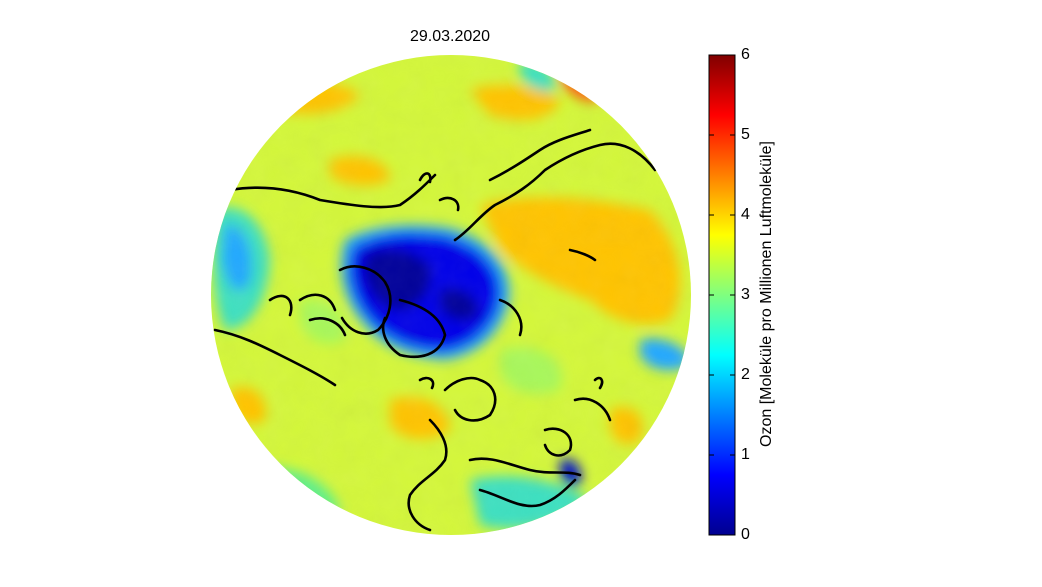  I want to click on colorbar-tick-label: 5, so click(745, 134).